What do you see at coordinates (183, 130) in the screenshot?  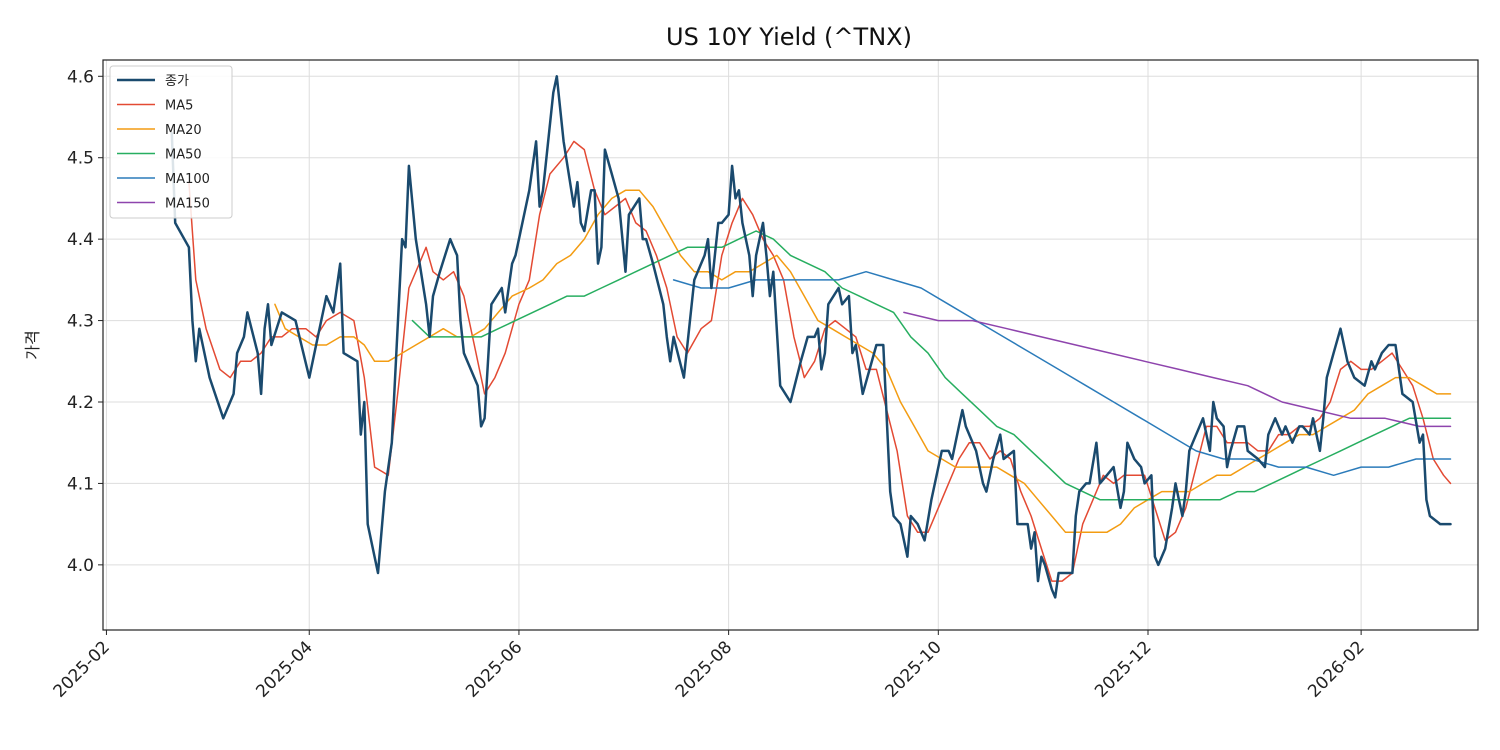 I see `legend-label: MA20` at bounding box center [183, 130].